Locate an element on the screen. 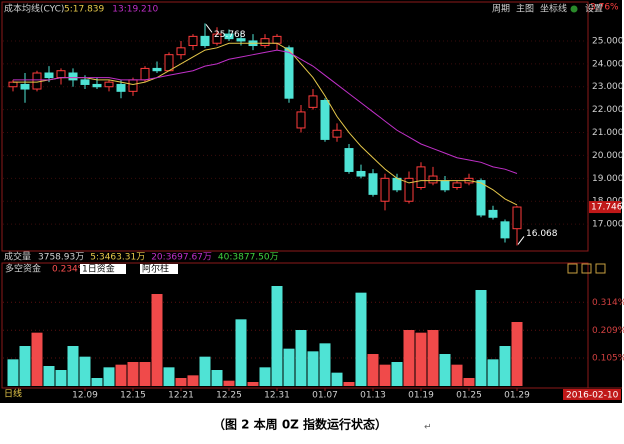  x-tick-label: 12.09 is located at coordinates (85, 396).